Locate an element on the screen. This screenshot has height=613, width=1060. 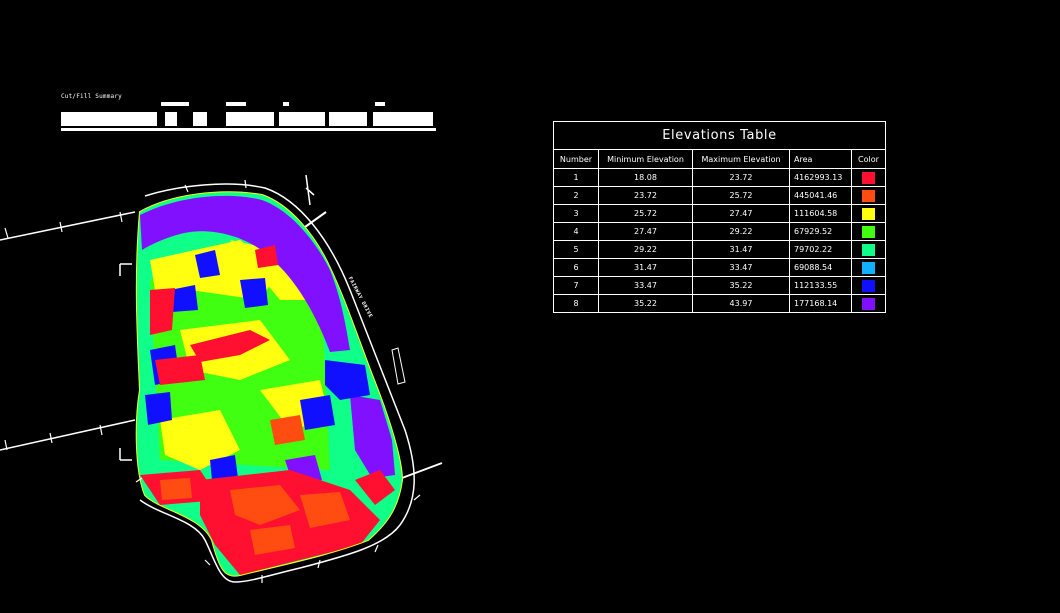
table-row: 6 31.47 33.47 69088.54 is located at coordinates (719, 268).